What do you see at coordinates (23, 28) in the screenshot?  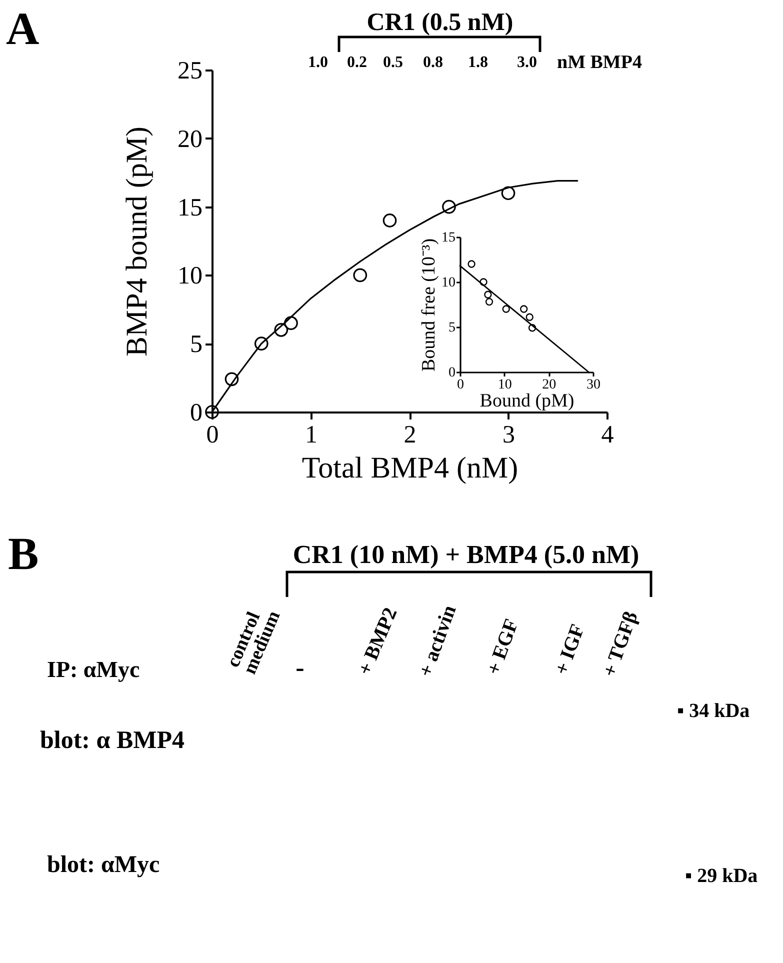 I see `text: A` at bounding box center [23, 28].